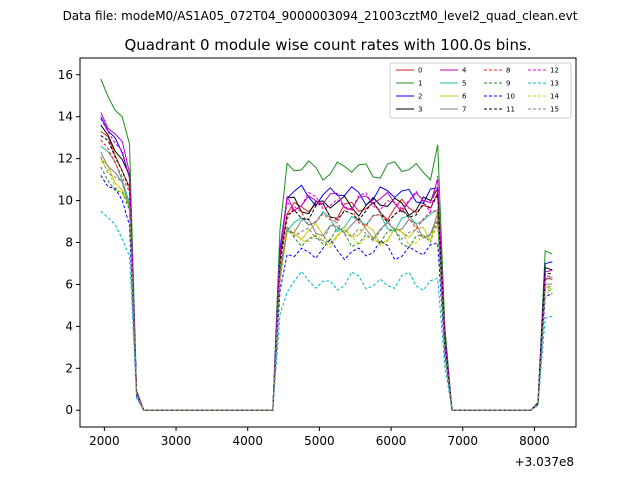 This screenshot has height=480, width=640. Describe the element at coordinates (554, 71) in the screenshot. I see `legend-label-12: 12` at that location.